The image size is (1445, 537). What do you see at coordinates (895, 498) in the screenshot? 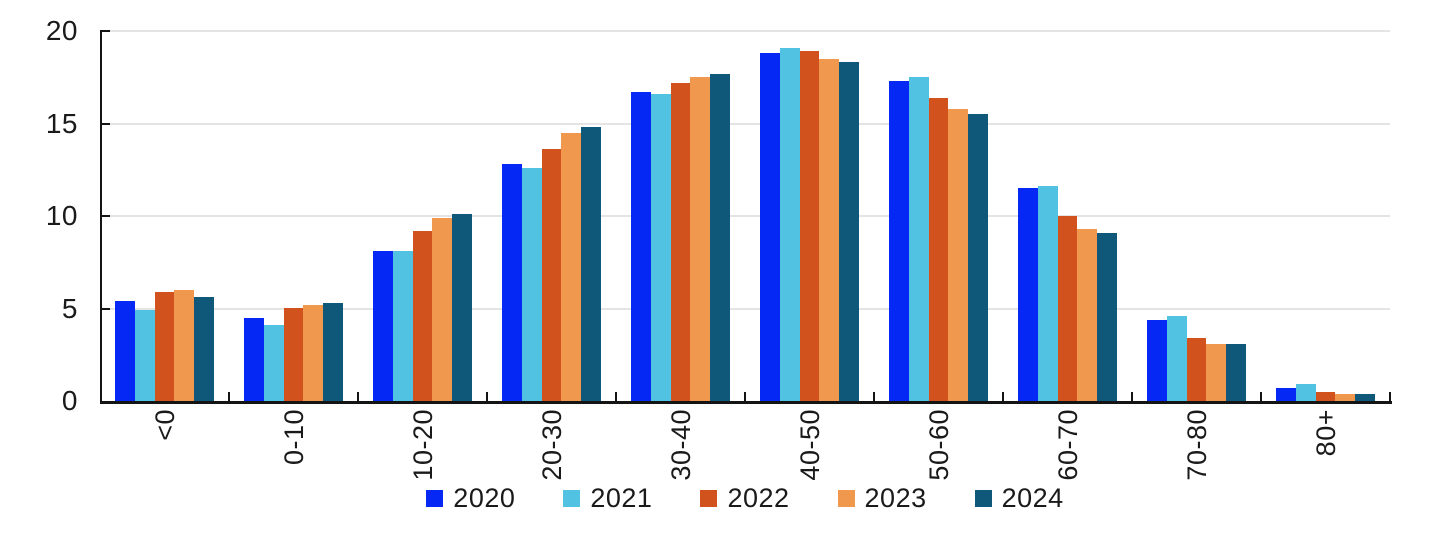
I see `legend-label: 2023` at bounding box center [895, 498].